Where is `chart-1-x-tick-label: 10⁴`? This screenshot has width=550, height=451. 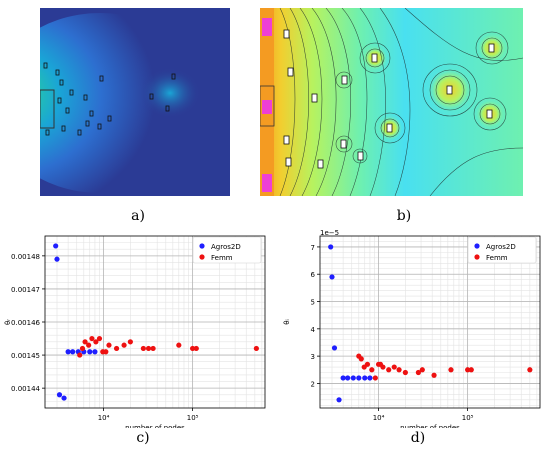 chart-1-x-tick-label: 10⁴ is located at coordinates (379, 418).